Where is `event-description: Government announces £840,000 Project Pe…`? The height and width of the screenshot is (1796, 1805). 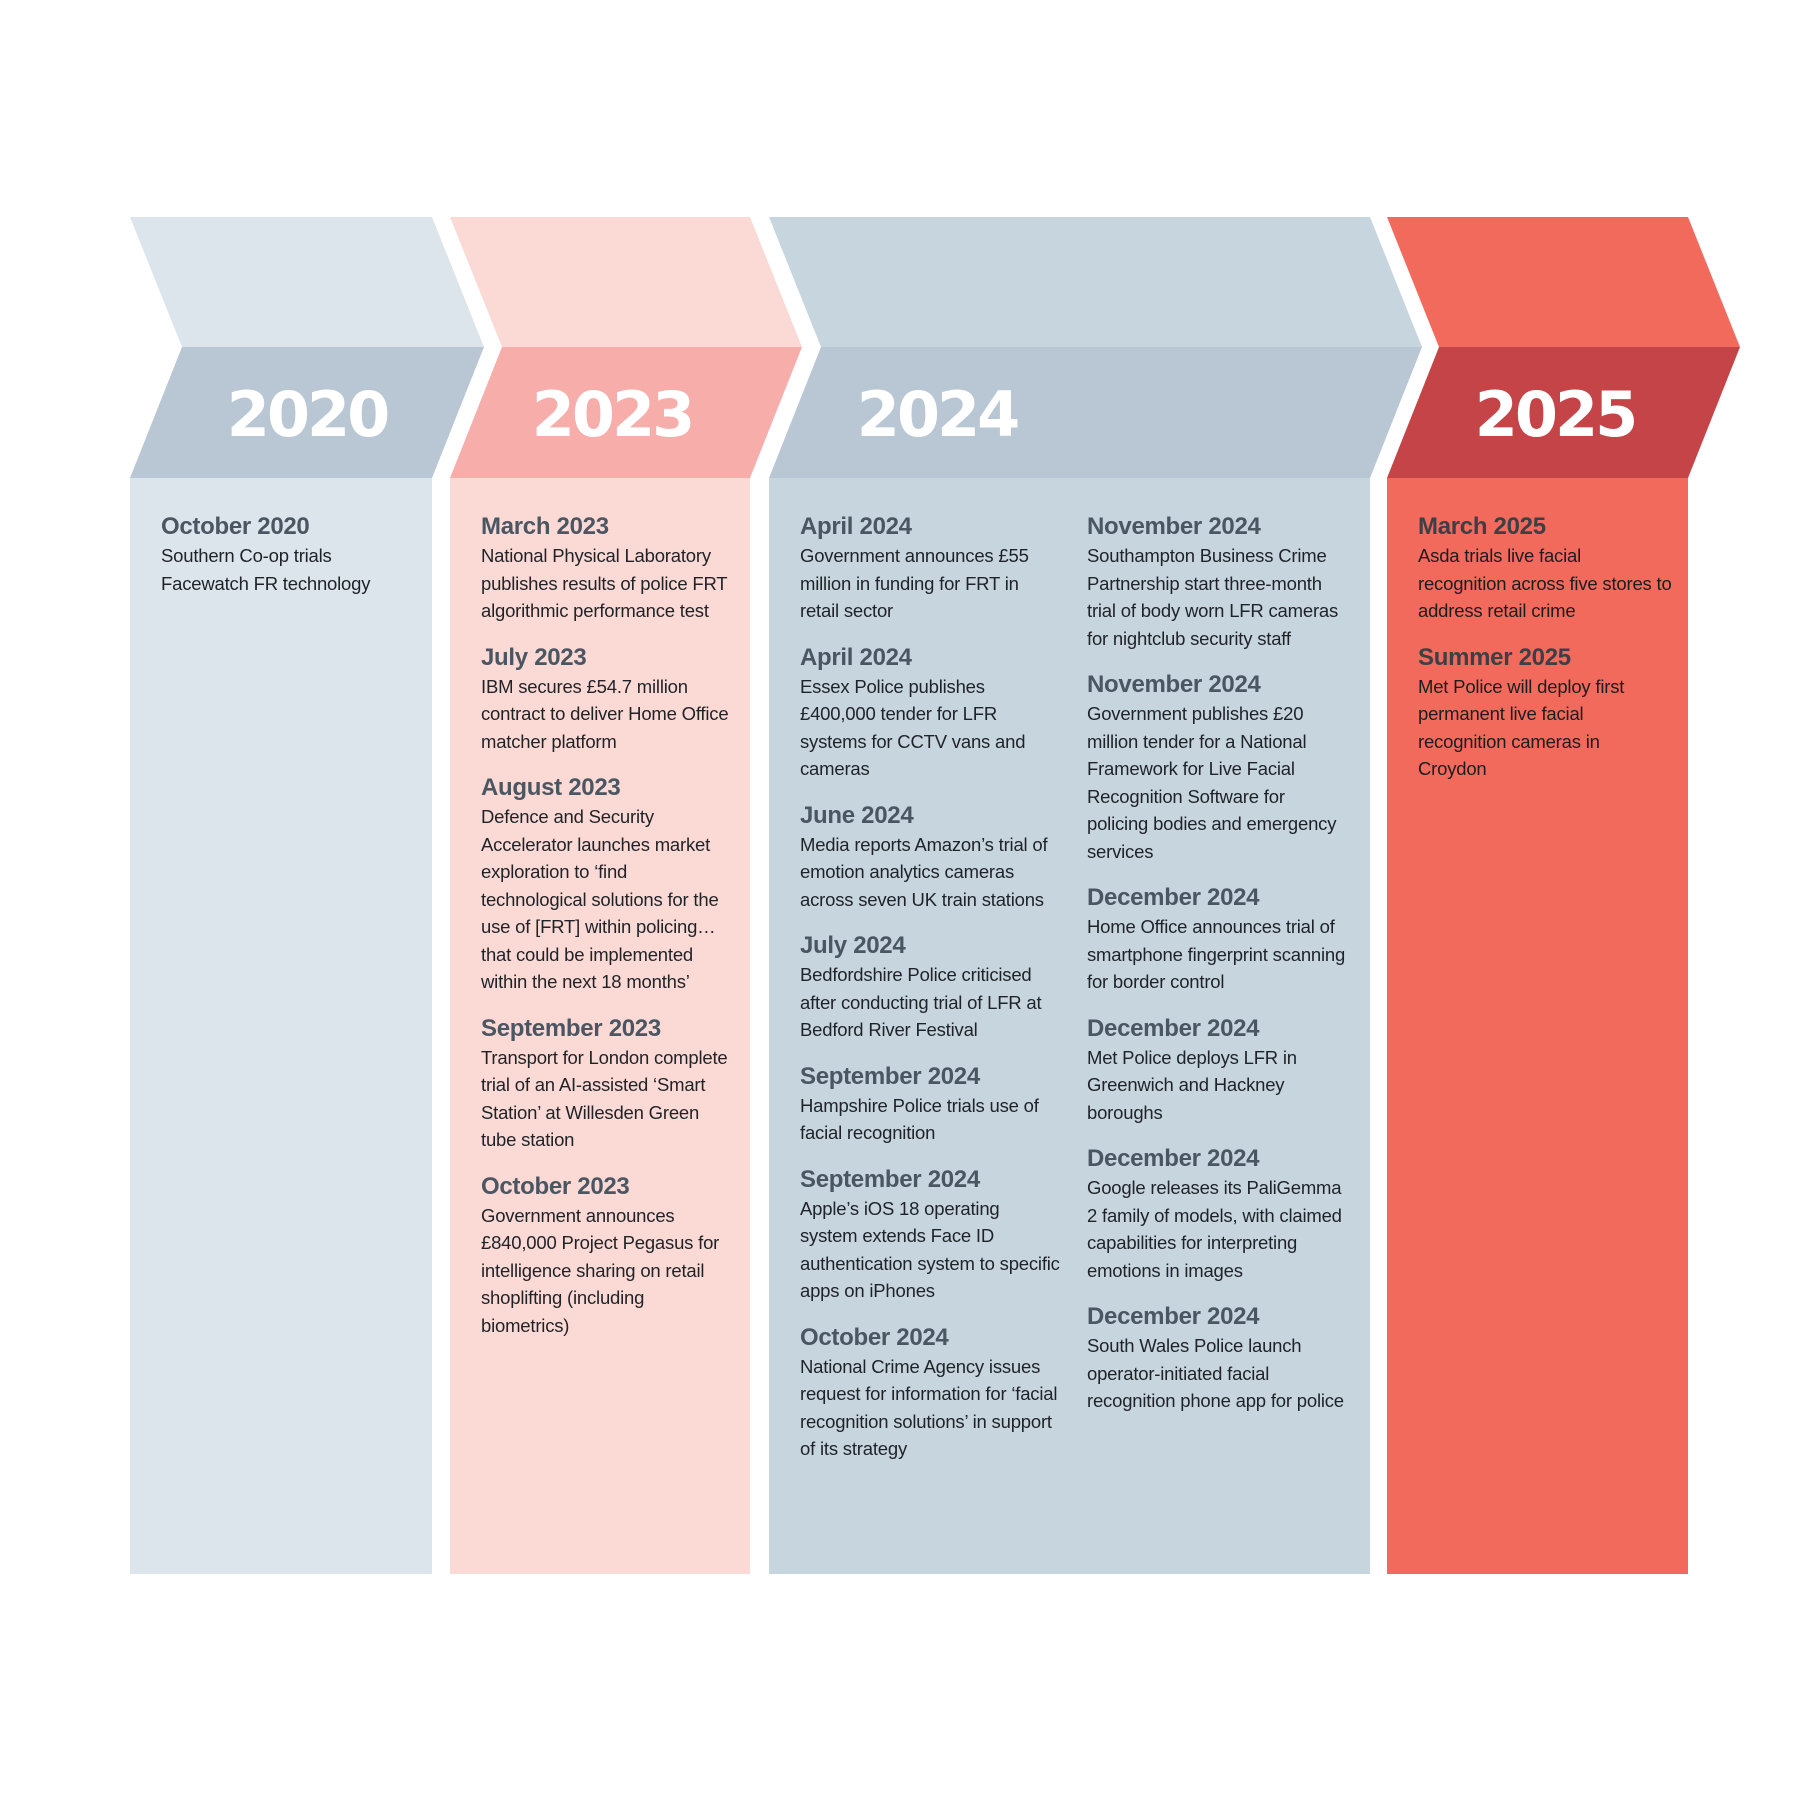
event-description: Government announces £840,000 Project Pe… is located at coordinates (600, 1270).